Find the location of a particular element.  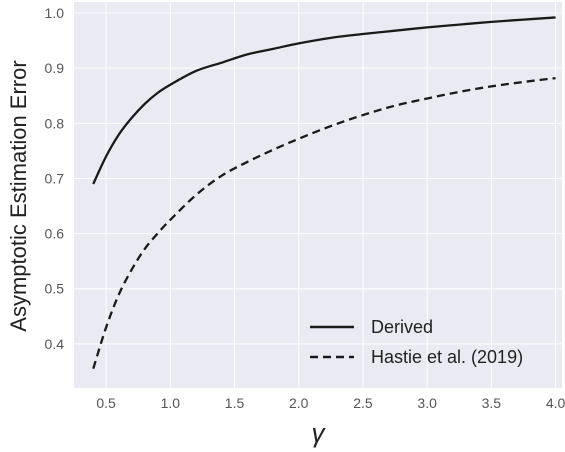

y-tick-label: 0.9 is located at coordinates (55, 68).